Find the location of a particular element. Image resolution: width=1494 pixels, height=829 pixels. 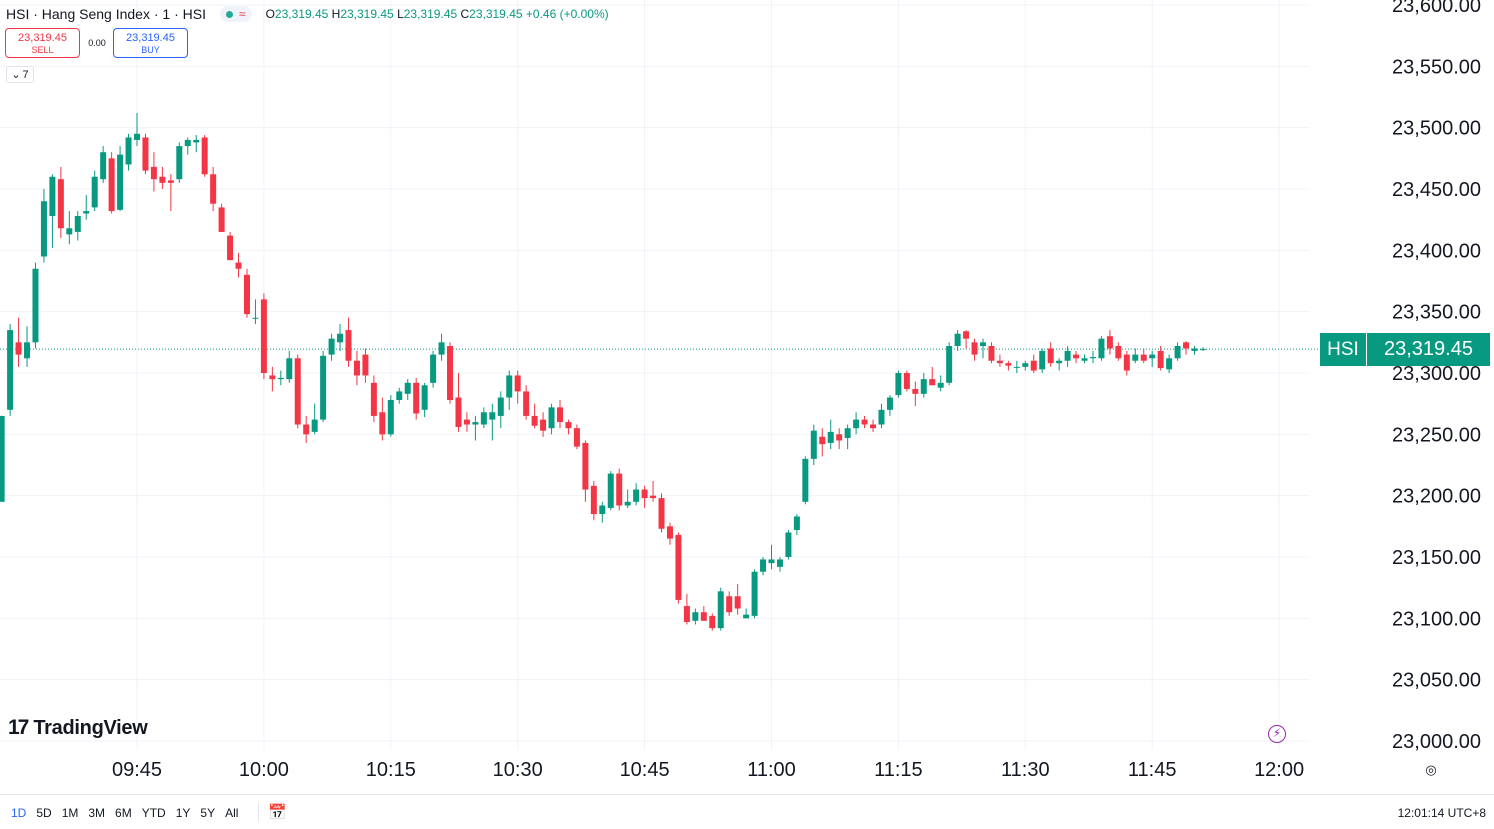

price-tick-label: 23,100.00 is located at coordinates (1436, 619).